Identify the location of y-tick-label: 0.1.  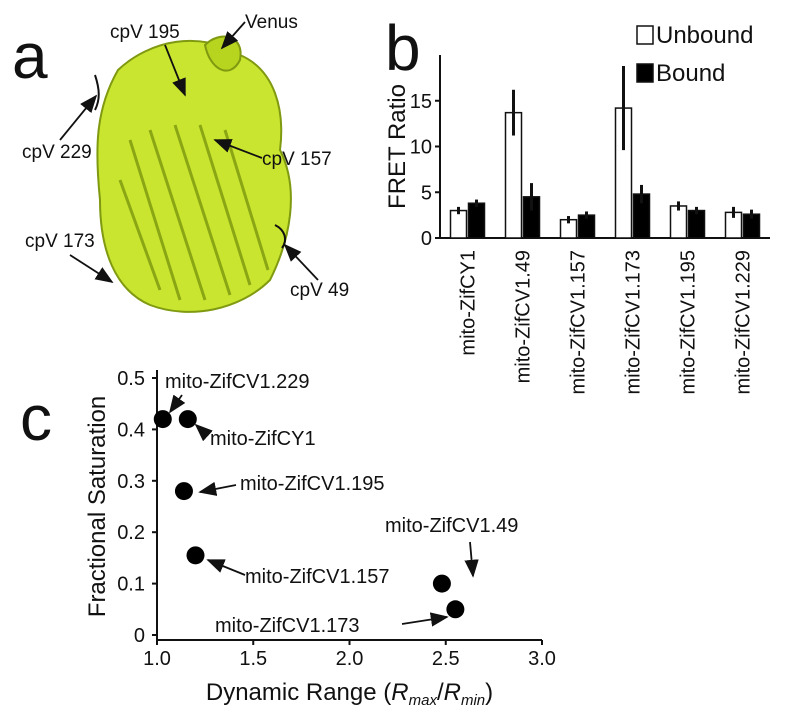
(131, 585).